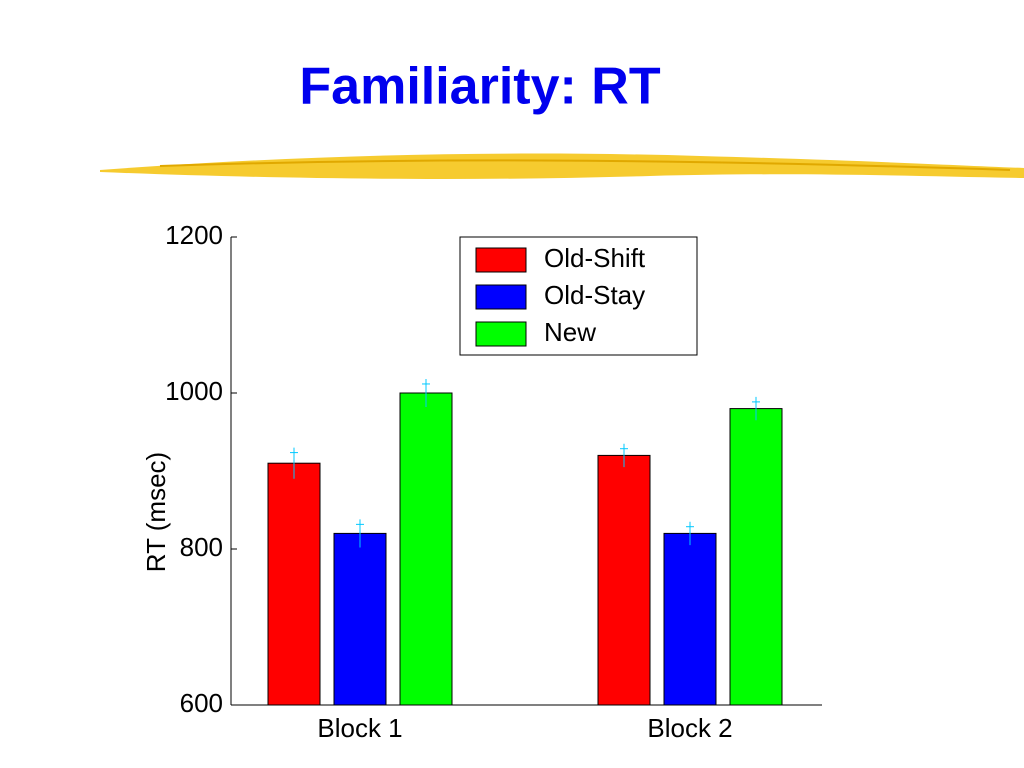 The width and height of the screenshot is (1024, 768). Describe the element at coordinates (201, 703) in the screenshot. I see `y-tick-label: 600` at that location.